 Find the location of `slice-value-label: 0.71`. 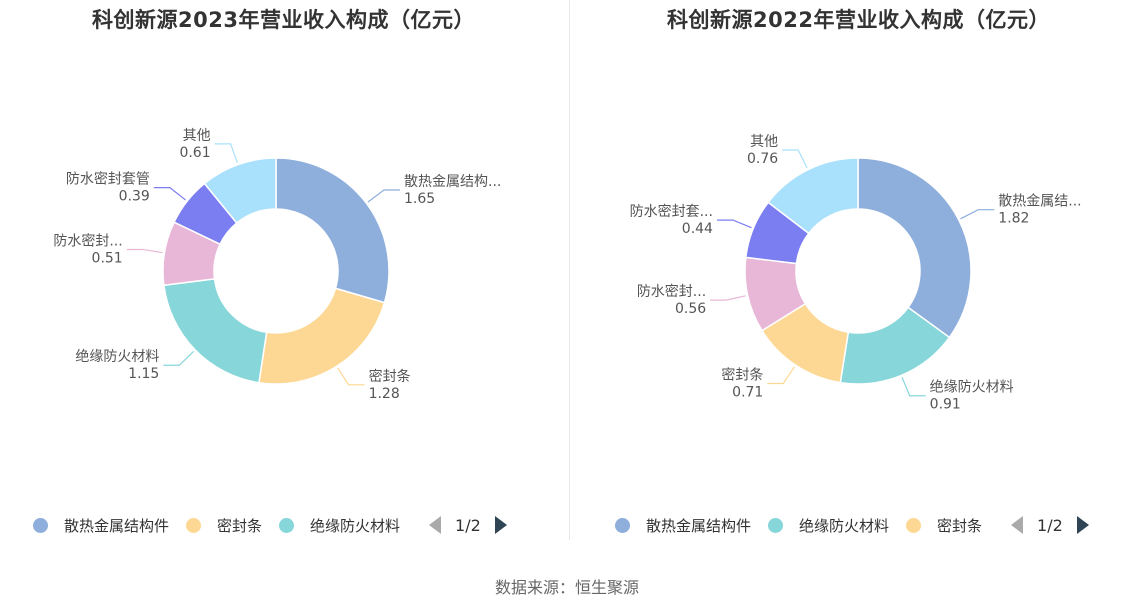

slice-value-label: 0.71 is located at coordinates (747, 392).